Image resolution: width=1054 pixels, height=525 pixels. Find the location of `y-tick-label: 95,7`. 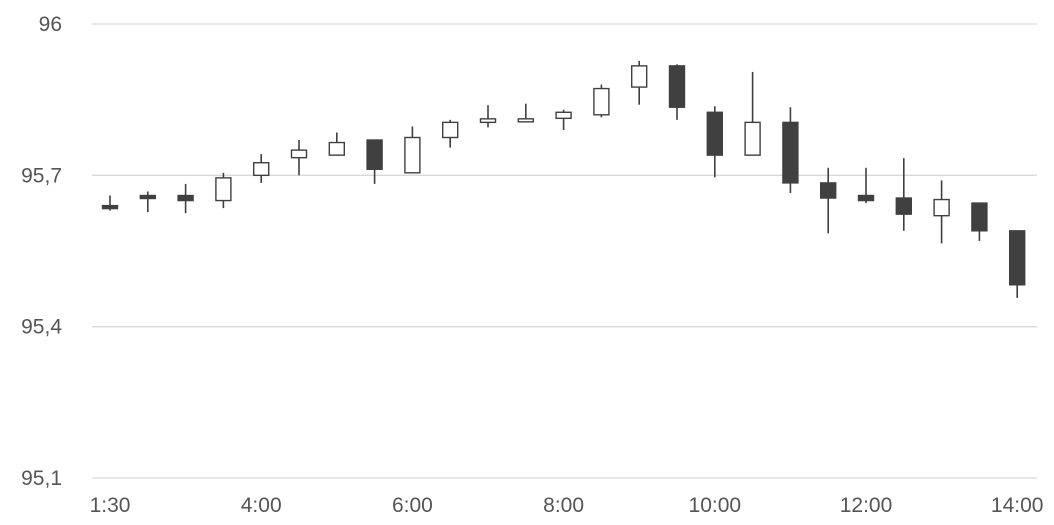

y-tick-label: 95,7 is located at coordinates (41, 175).